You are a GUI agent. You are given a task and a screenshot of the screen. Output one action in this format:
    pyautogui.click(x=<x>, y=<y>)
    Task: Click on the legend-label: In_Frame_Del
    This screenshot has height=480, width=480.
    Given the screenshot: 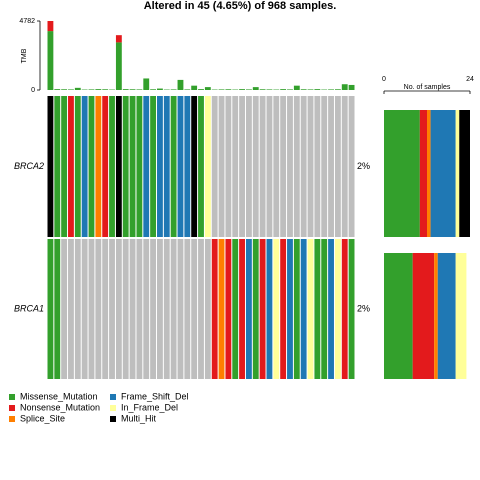 What is the action you would take?
    pyautogui.click(x=149, y=407)
    